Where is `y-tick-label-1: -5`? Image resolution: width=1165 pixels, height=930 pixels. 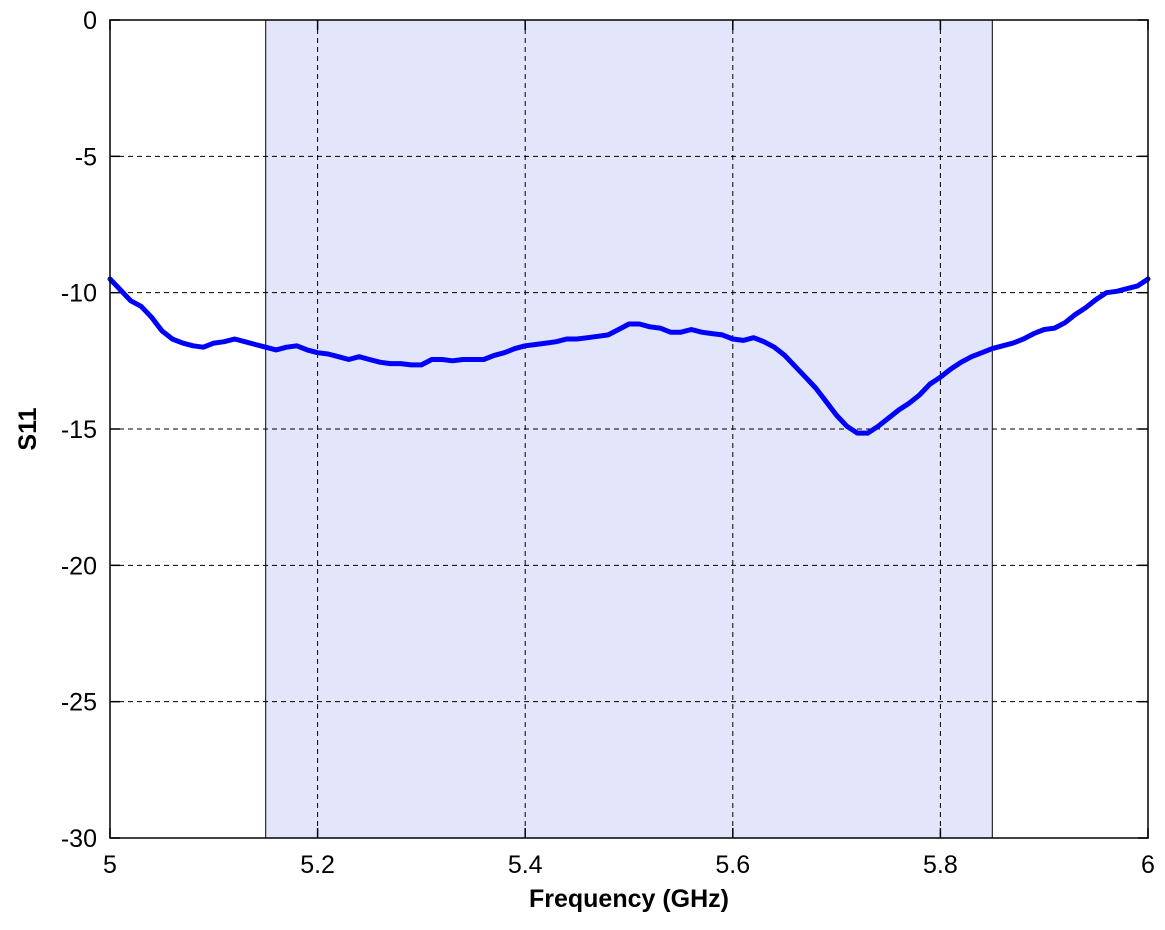 y-tick-label-1: -5 is located at coordinates (86, 157).